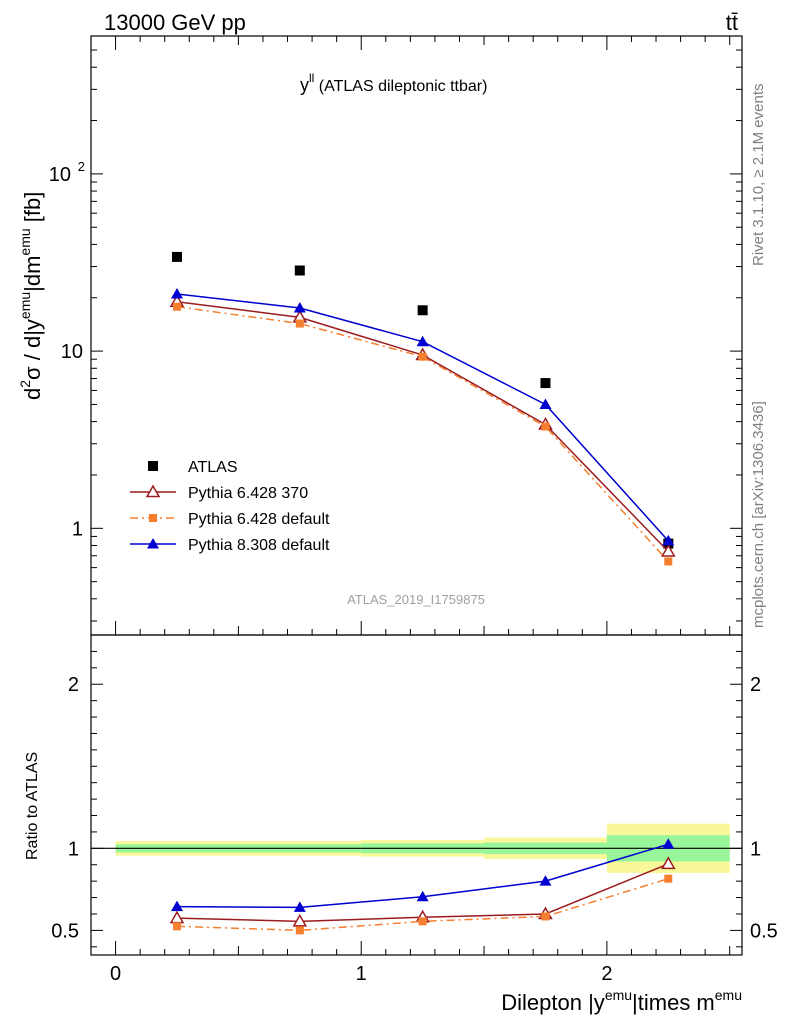 The width and height of the screenshot is (786, 1024). I want to click on ratio-y-tick-label: 2, so click(73, 685).